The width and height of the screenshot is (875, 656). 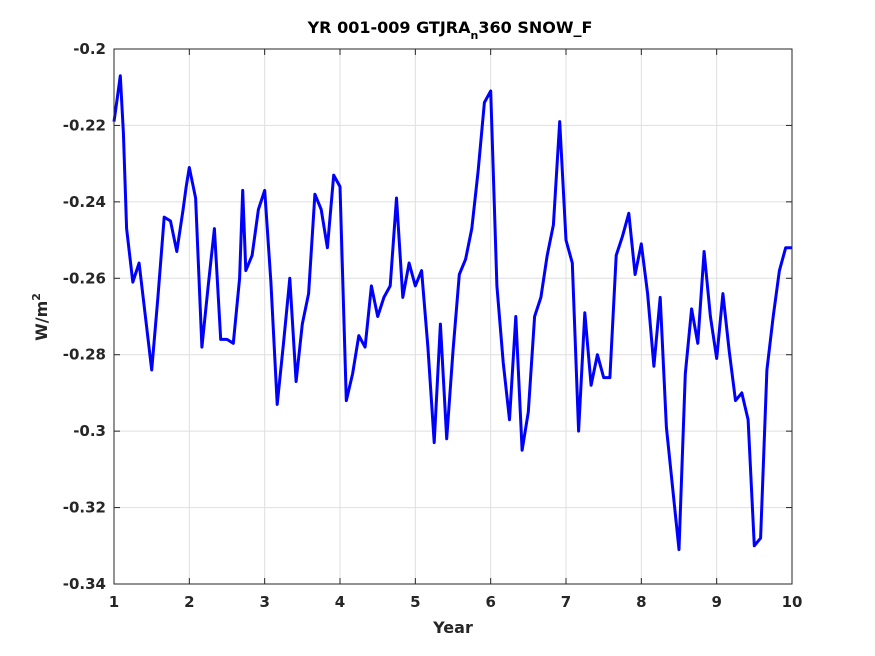 What do you see at coordinates (84, 316) in the screenshot?
I see `y-tick-labels: -0.34 -0.32 -0.3 -0.28 -0.26 -0.24 -0.22 -0.2` at bounding box center [84, 316].